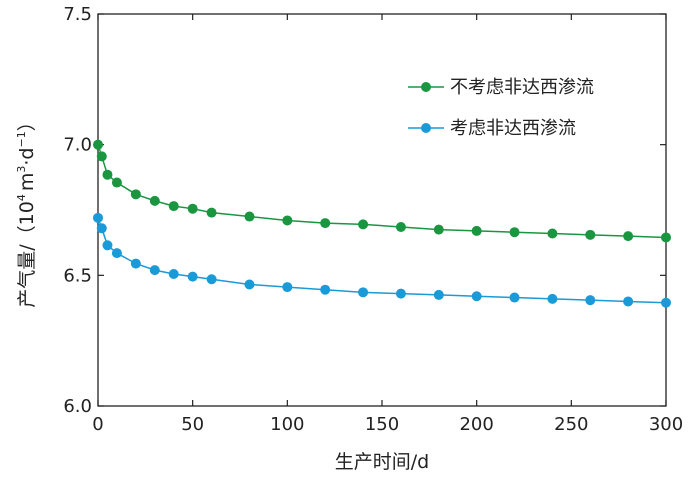 The height and width of the screenshot is (484, 700). Describe the element at coordinates (382, 462) in the screenshot. I see `x-axis-title: 生产时间/d` at that location.